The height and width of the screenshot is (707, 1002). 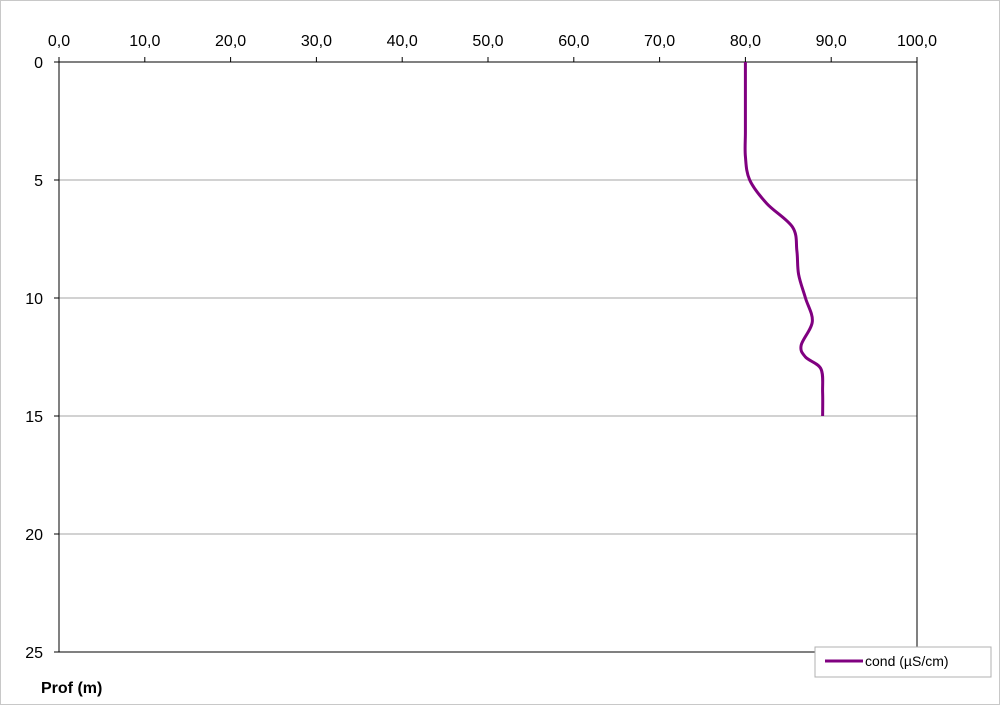 What do you see at coordinates (59, 41) in the screenshot?
I see `x-tick-label: 0,0` at bounding box center [59, 41].